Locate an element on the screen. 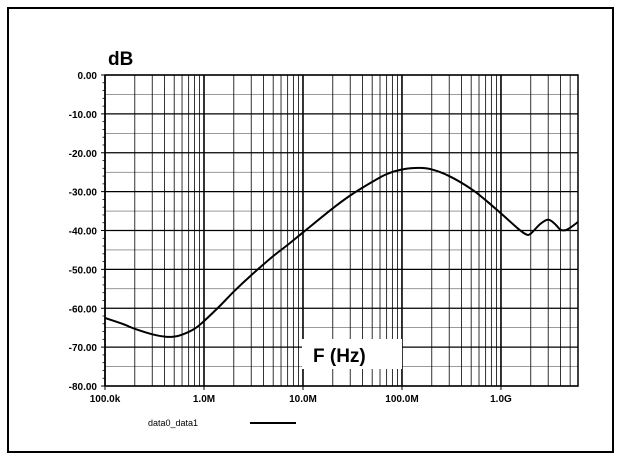 Image resolution: width=623 pixels, height=465 pixels. y-tick-label: 0.00 is located at coordinates (88, 76).